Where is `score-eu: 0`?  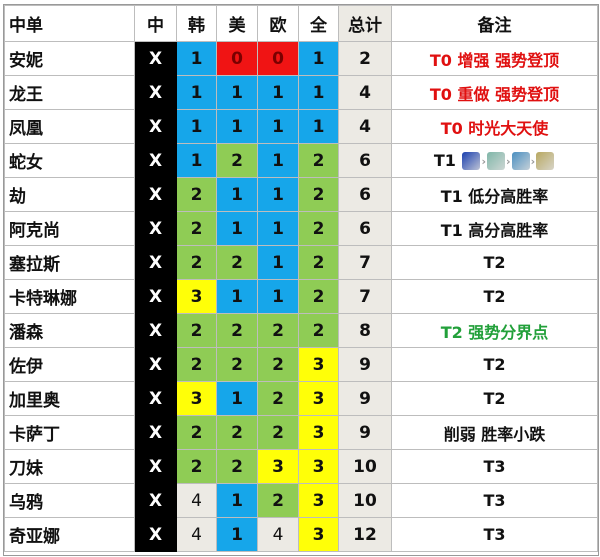 score-eu: 0 is located at coordinates (278, 58).